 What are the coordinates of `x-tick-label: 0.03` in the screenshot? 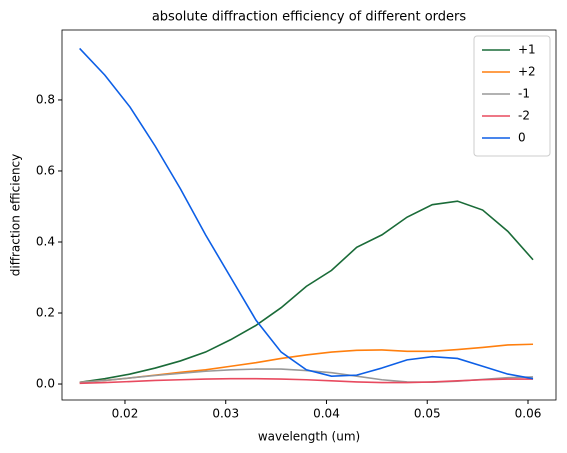 It's located at (225, 414).